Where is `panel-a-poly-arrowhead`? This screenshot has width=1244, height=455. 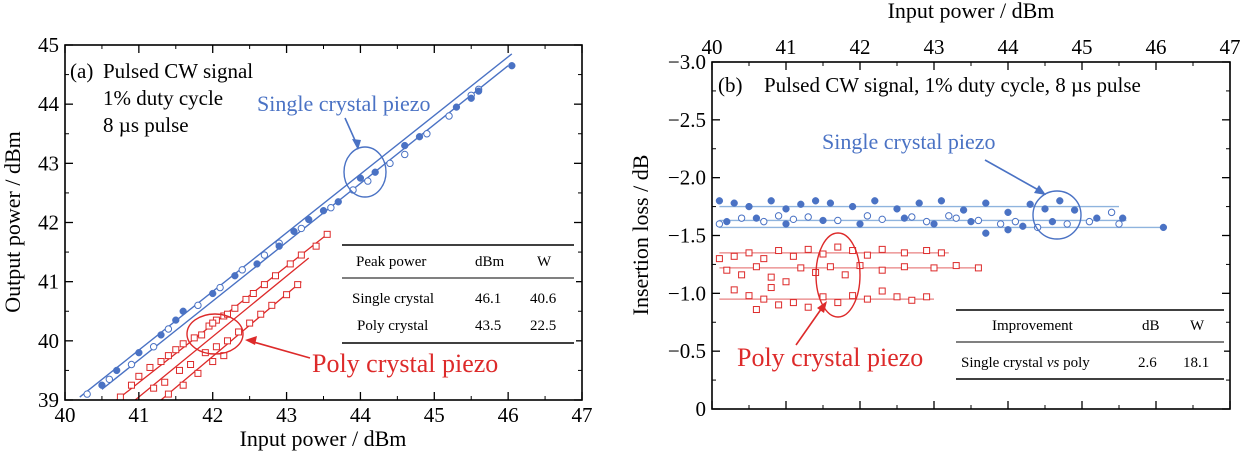
panel-a-poly-arrowhead is located at coordinates (251, 340).